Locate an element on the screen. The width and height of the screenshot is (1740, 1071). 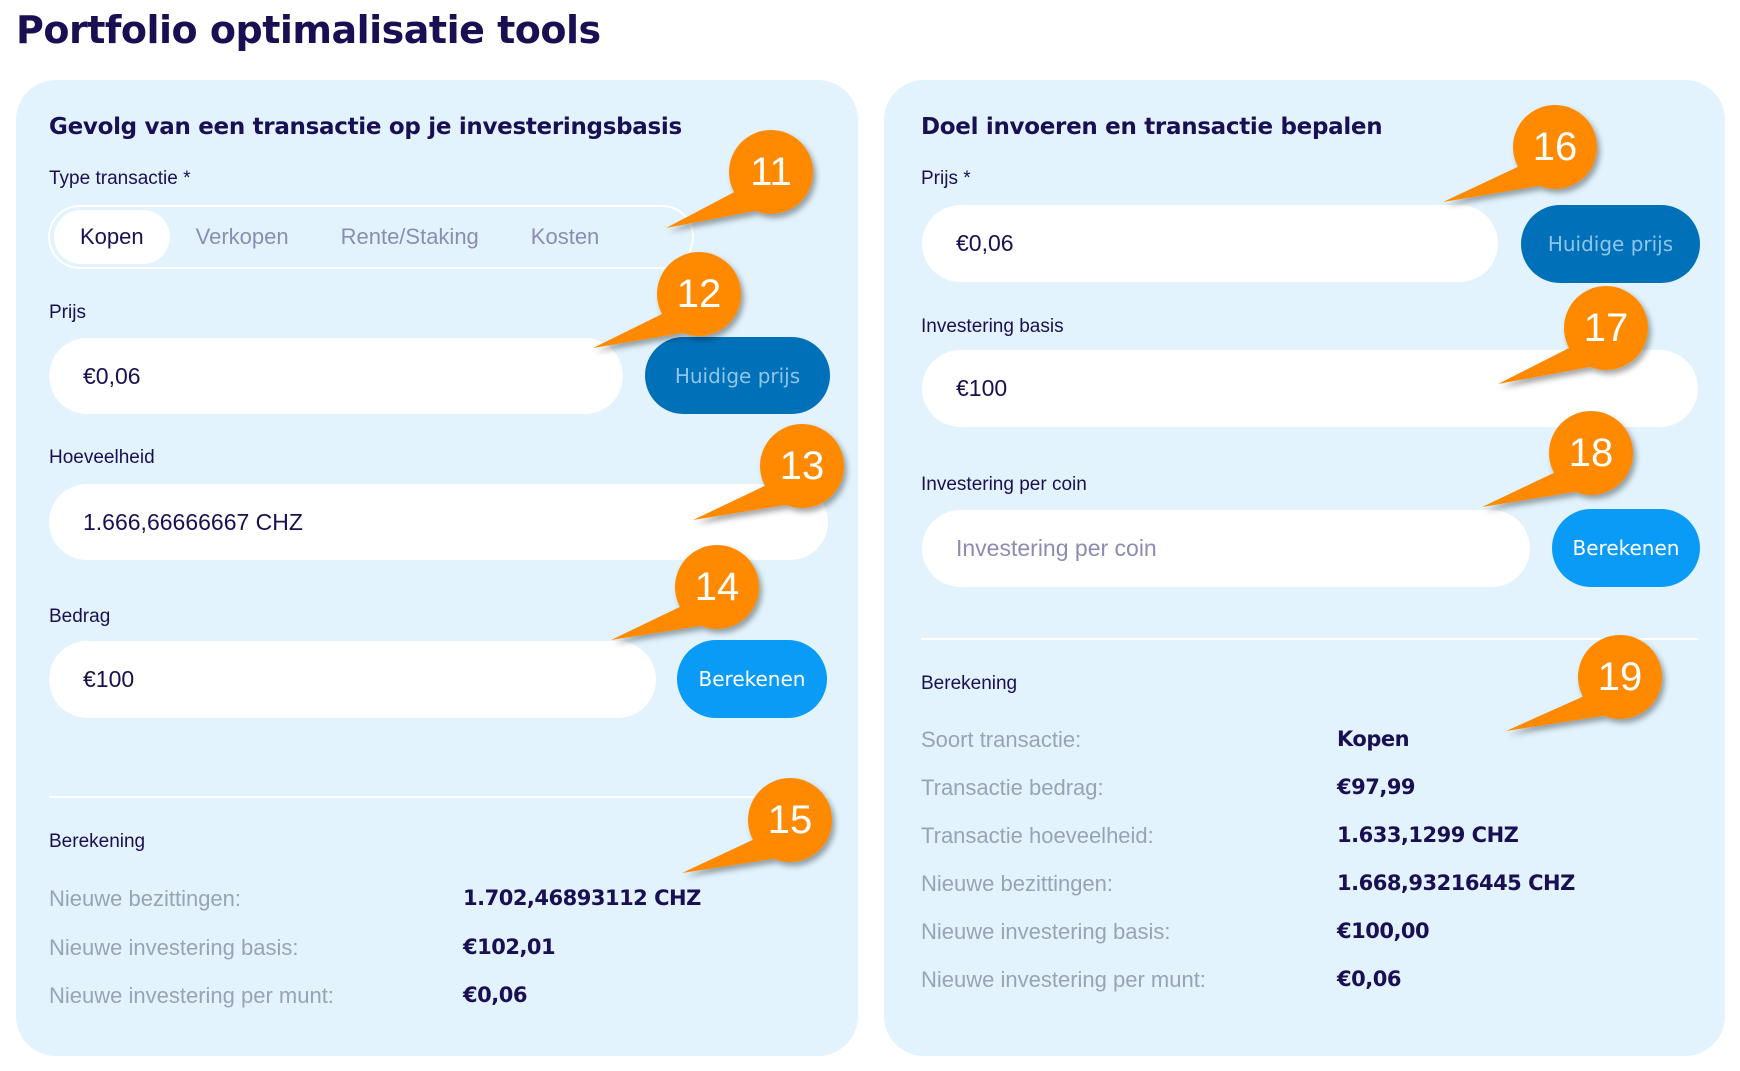
segment-kosten: Kosten is located at coordinates (565, 236).